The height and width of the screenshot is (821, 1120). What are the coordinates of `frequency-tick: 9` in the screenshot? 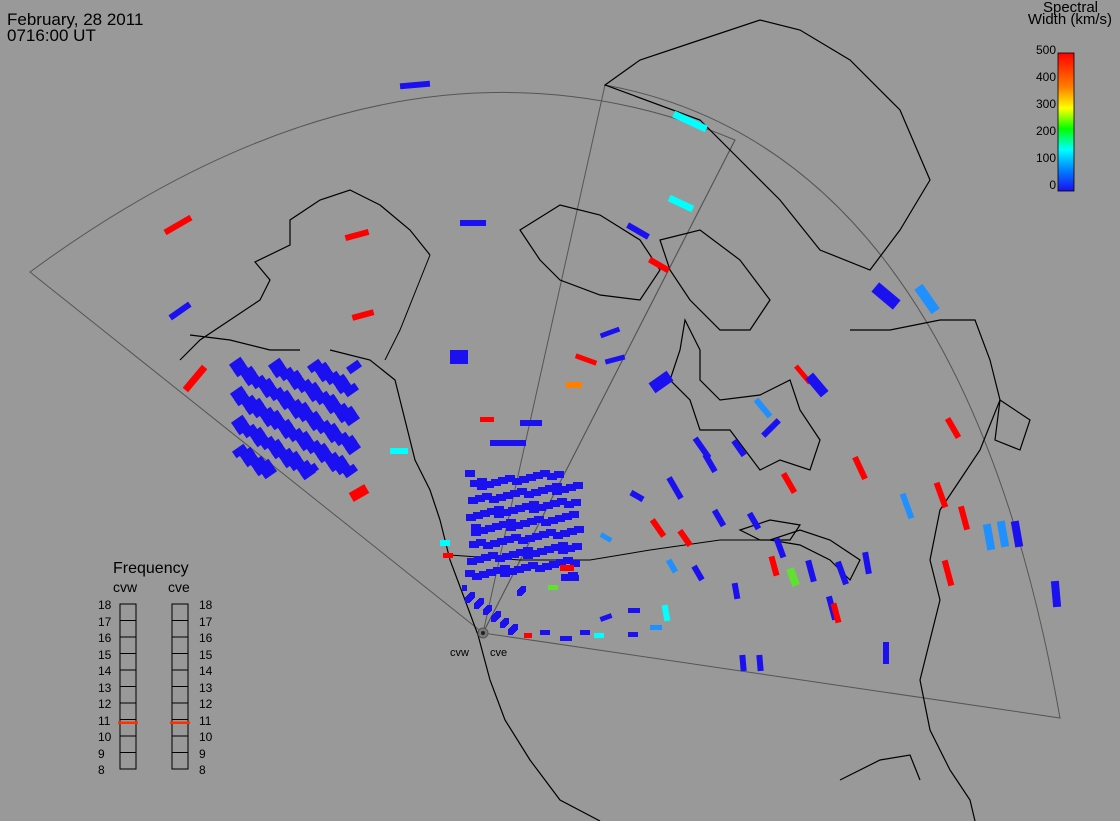 It's located at (202, 753).